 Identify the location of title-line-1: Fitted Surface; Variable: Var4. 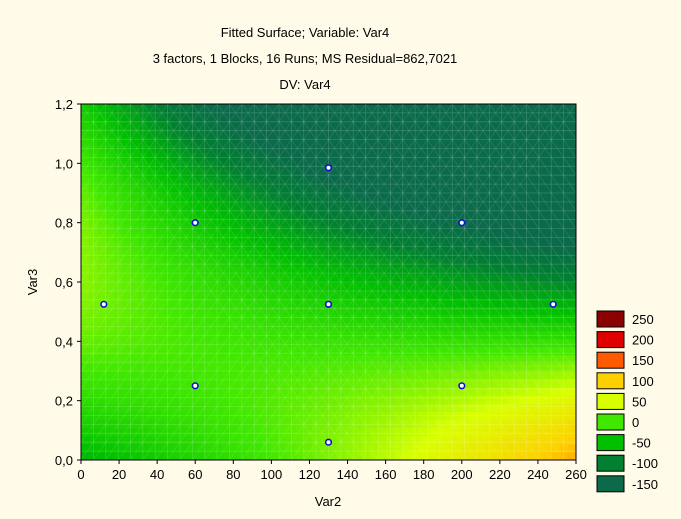
(305, 32).